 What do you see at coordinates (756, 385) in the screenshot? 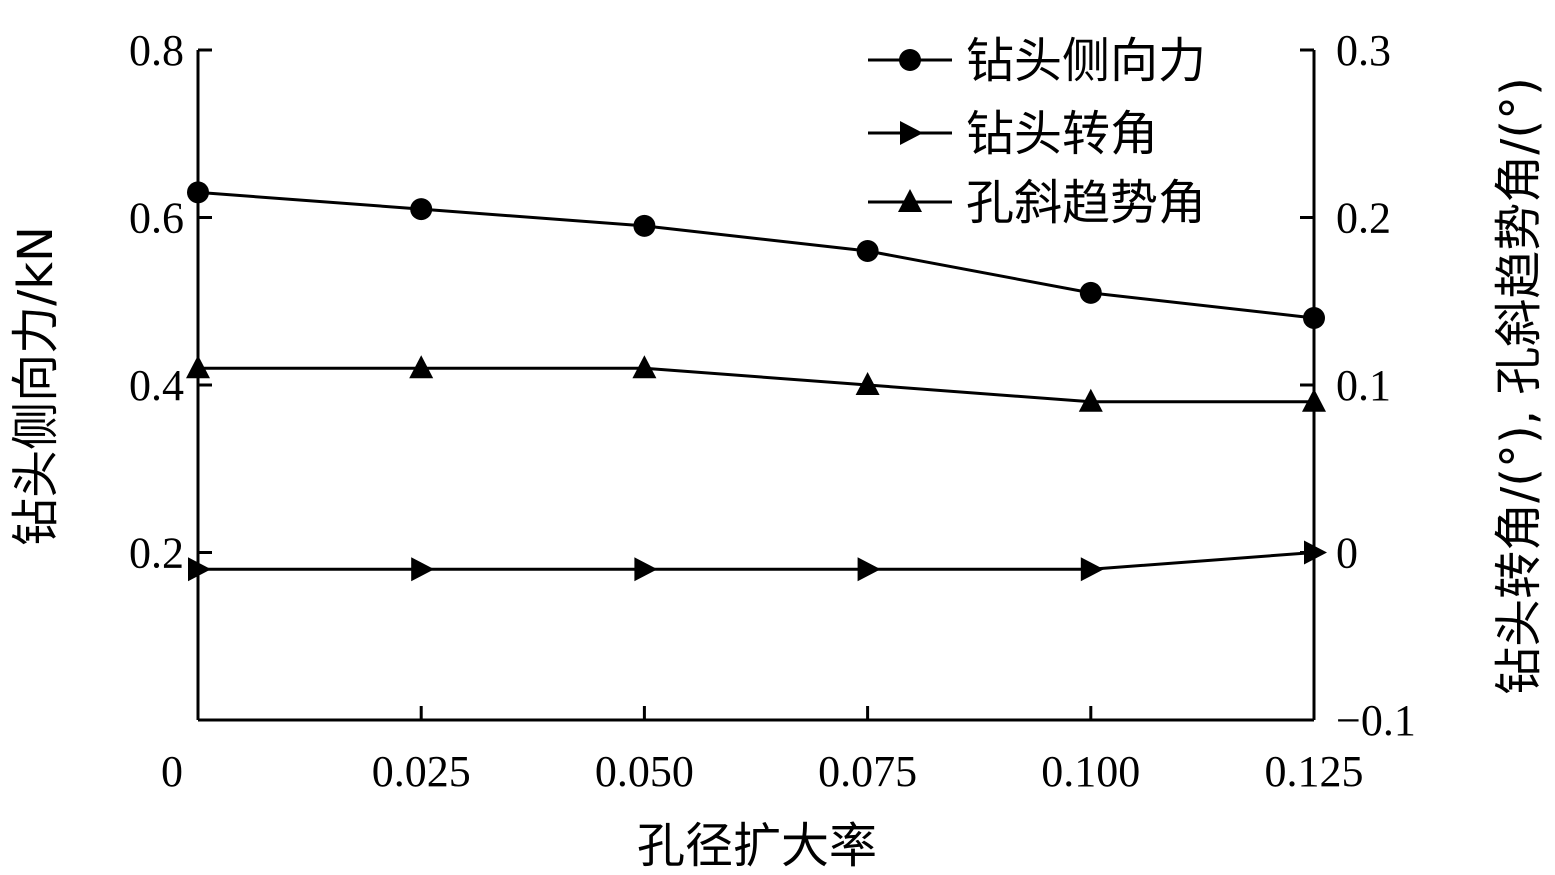
I see `series-line-triangle-up` at bounding box center [756, 385].